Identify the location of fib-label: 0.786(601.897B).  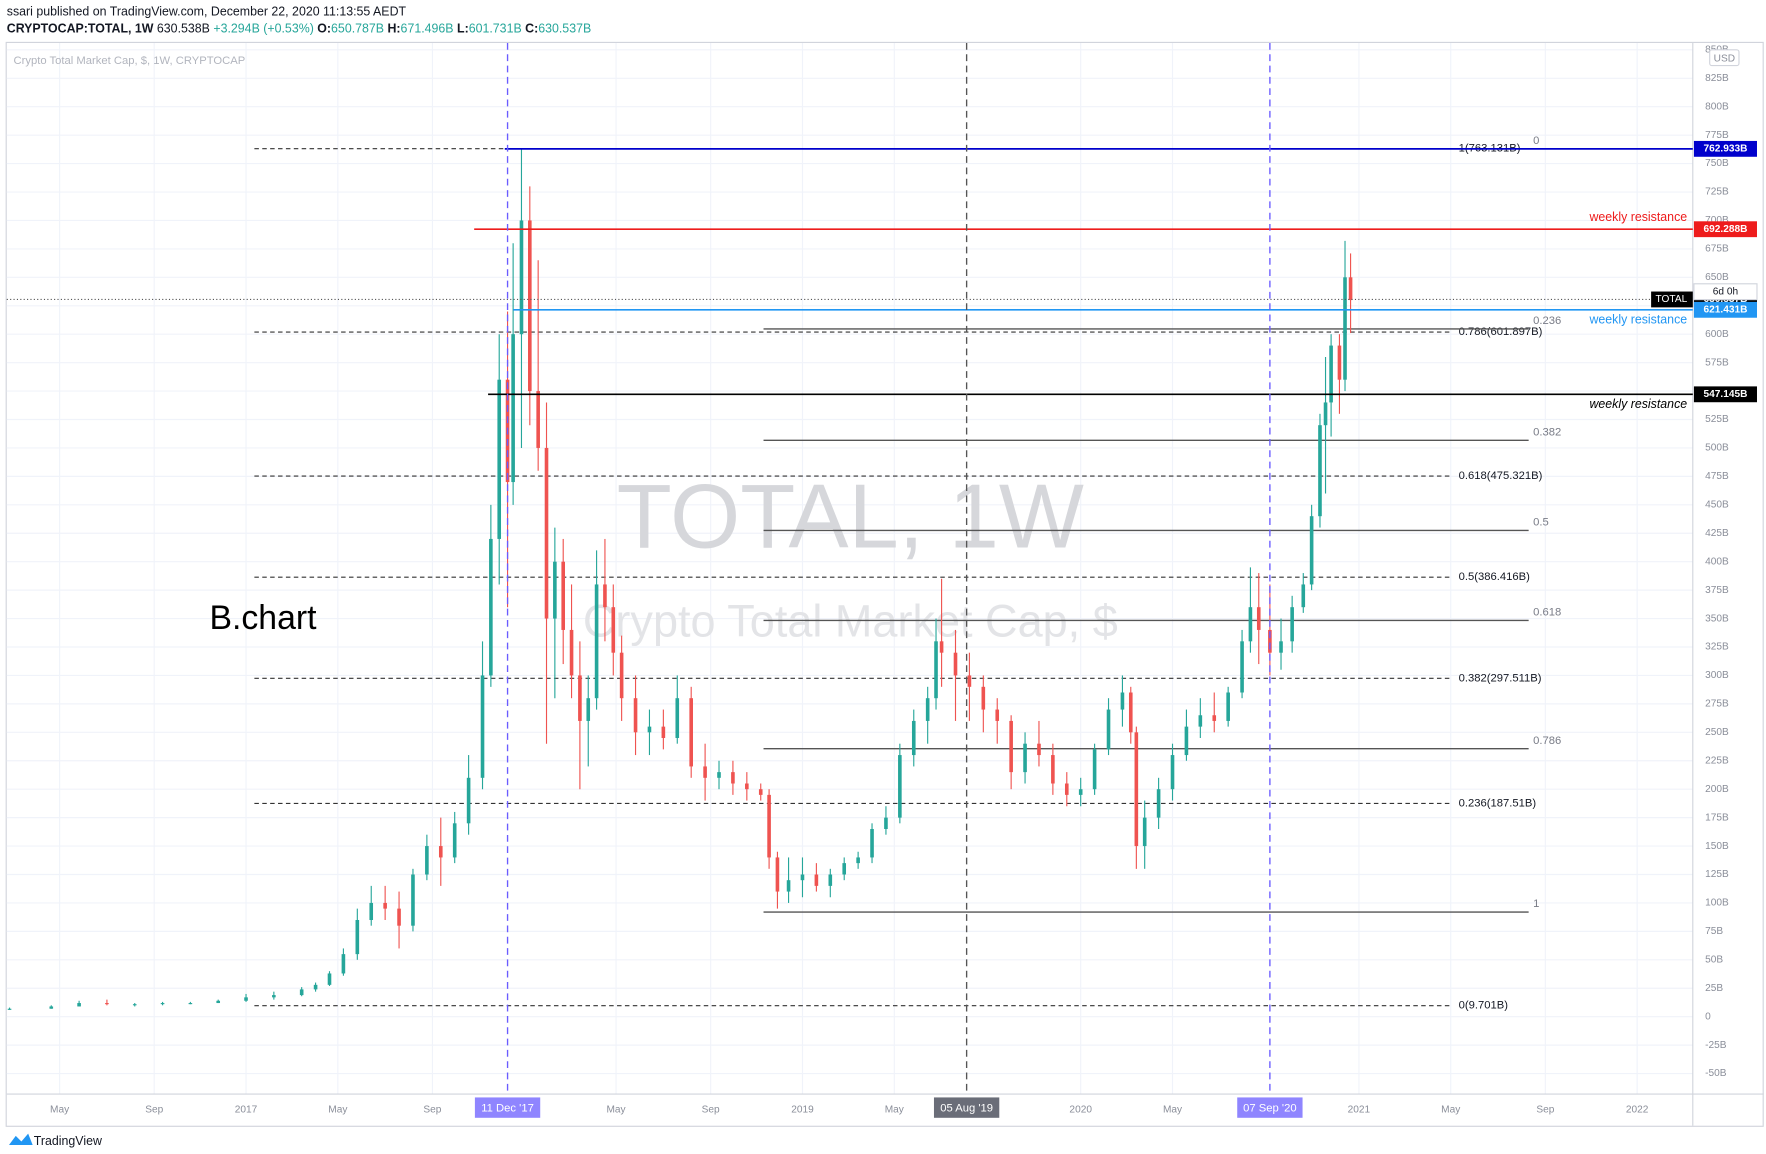
(1501, 332).